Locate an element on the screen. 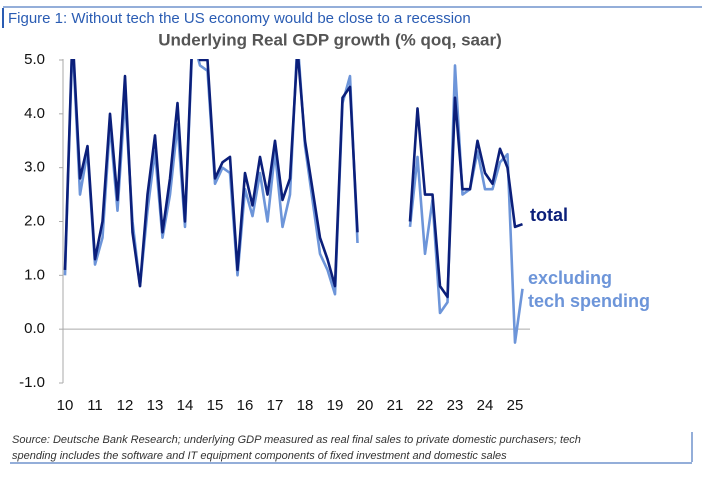 The width and height of the screenshot is (705, 481). x-tick-label: 15 is located at coordinates (215, 405).